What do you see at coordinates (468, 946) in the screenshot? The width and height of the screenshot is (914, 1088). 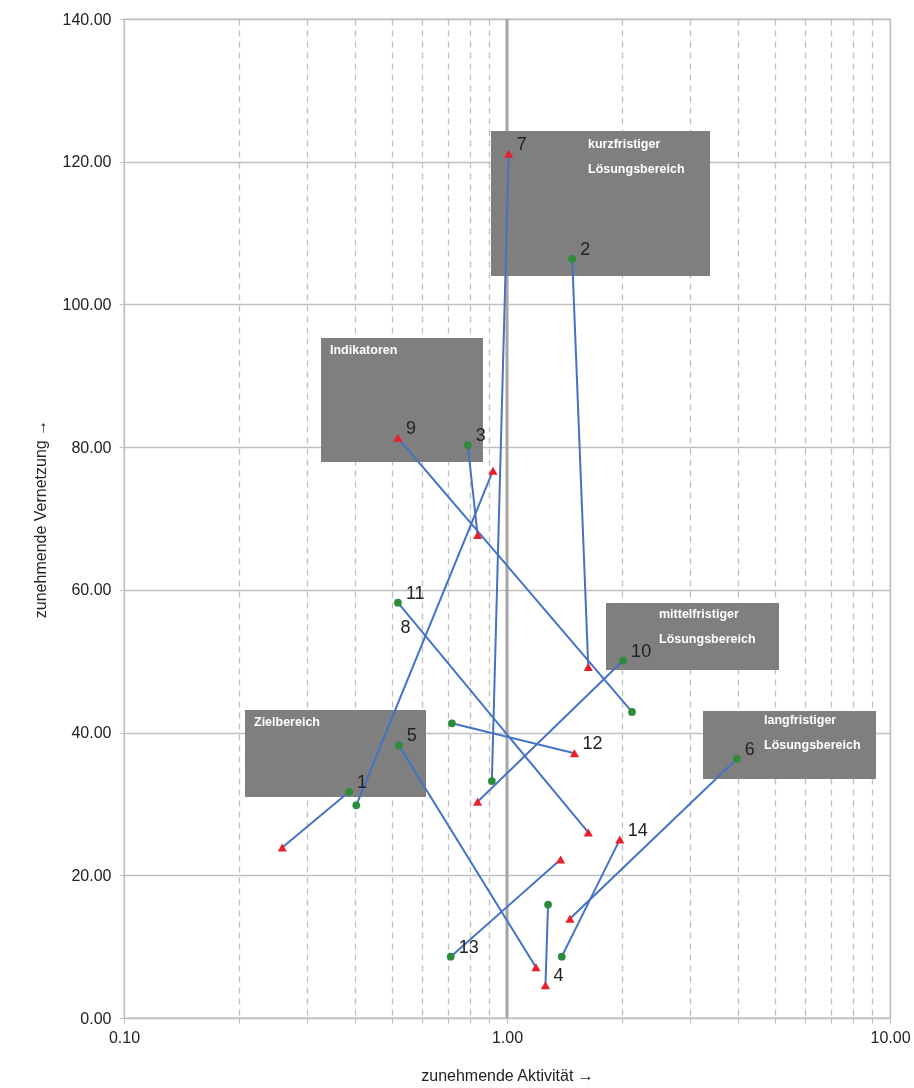 I see `annotation: 13` at bounding box center [468, 946].